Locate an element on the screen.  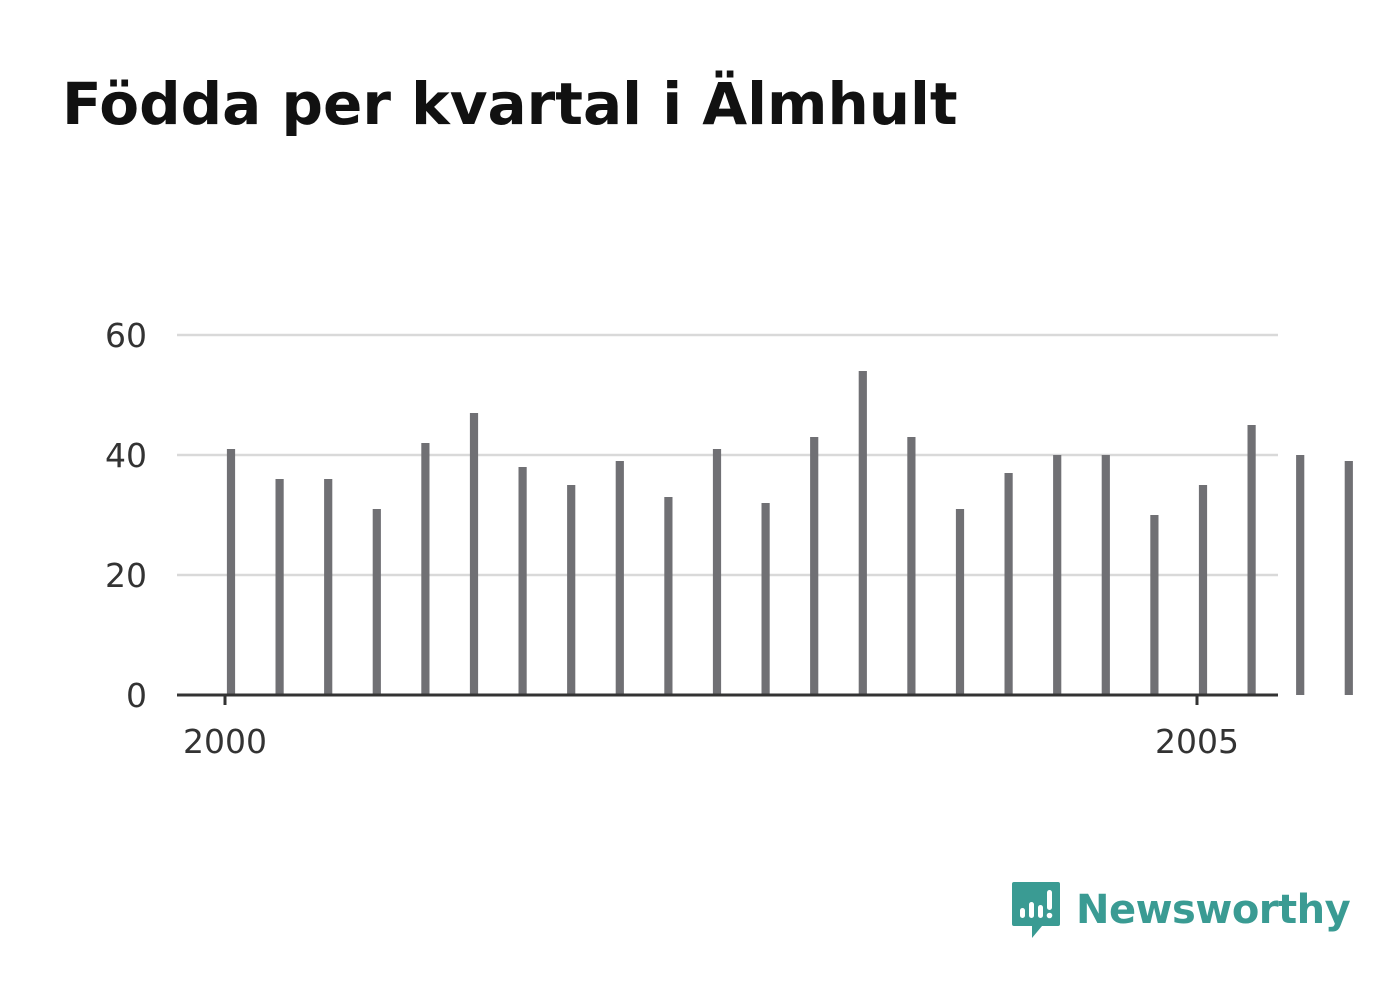
x-tick-label-2005: 2005 is located at coordinates (1197, 741).